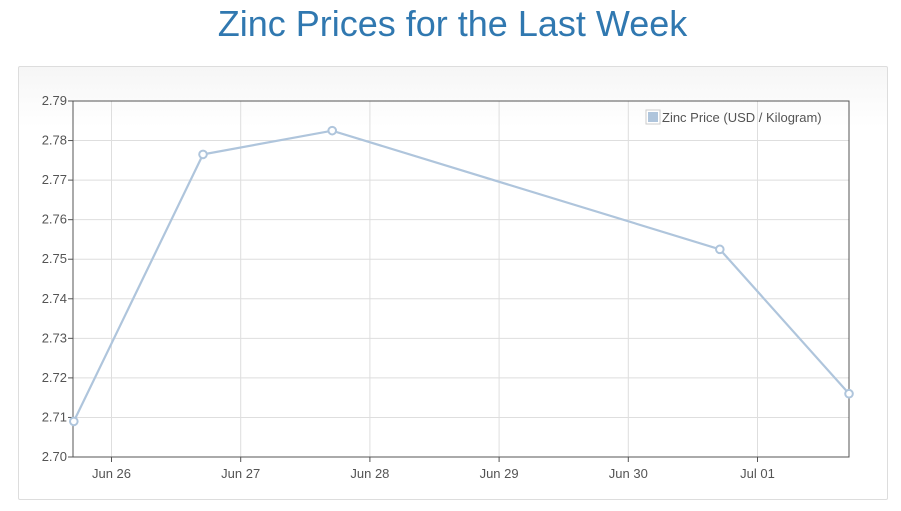 The image size is (901, 511). What do you see at coordinates (499, 473) in the screenshot?
I see `x-tick-label: Jun 29` at bounding box center [499, 473].